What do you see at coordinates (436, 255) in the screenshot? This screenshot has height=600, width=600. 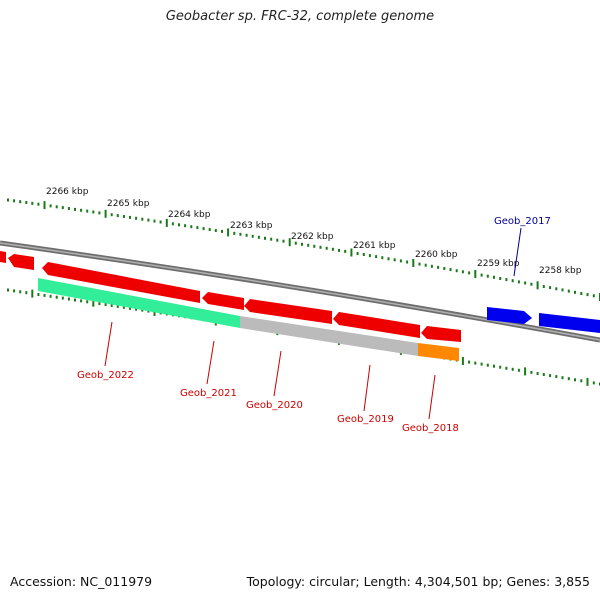 I see `kbp-label: 2260 kbp` at bounding box center [436, 255].